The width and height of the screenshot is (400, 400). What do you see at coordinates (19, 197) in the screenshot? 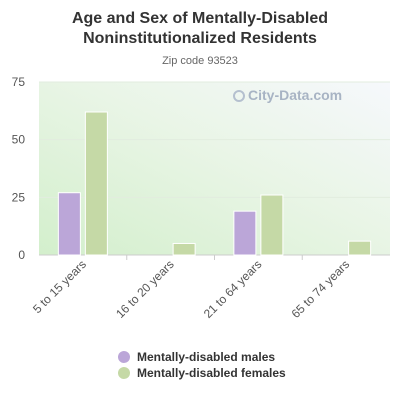
I see `y-tick-label: 25` at bounding box center [19, 197].